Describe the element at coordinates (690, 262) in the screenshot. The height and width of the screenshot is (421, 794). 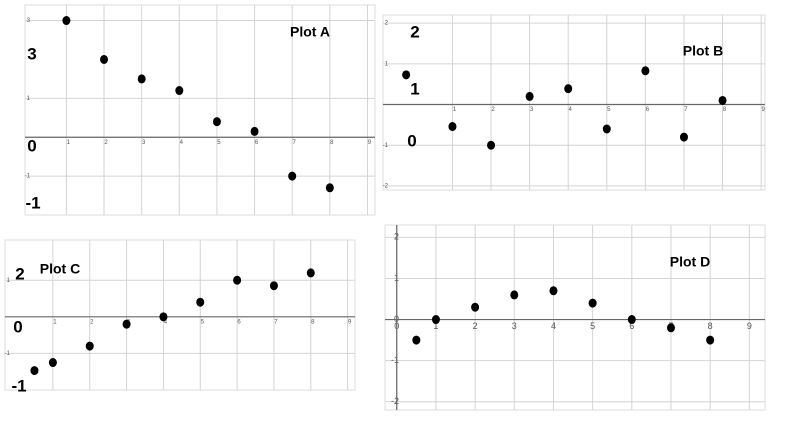
I see `plot-title: Plot D` at that location.